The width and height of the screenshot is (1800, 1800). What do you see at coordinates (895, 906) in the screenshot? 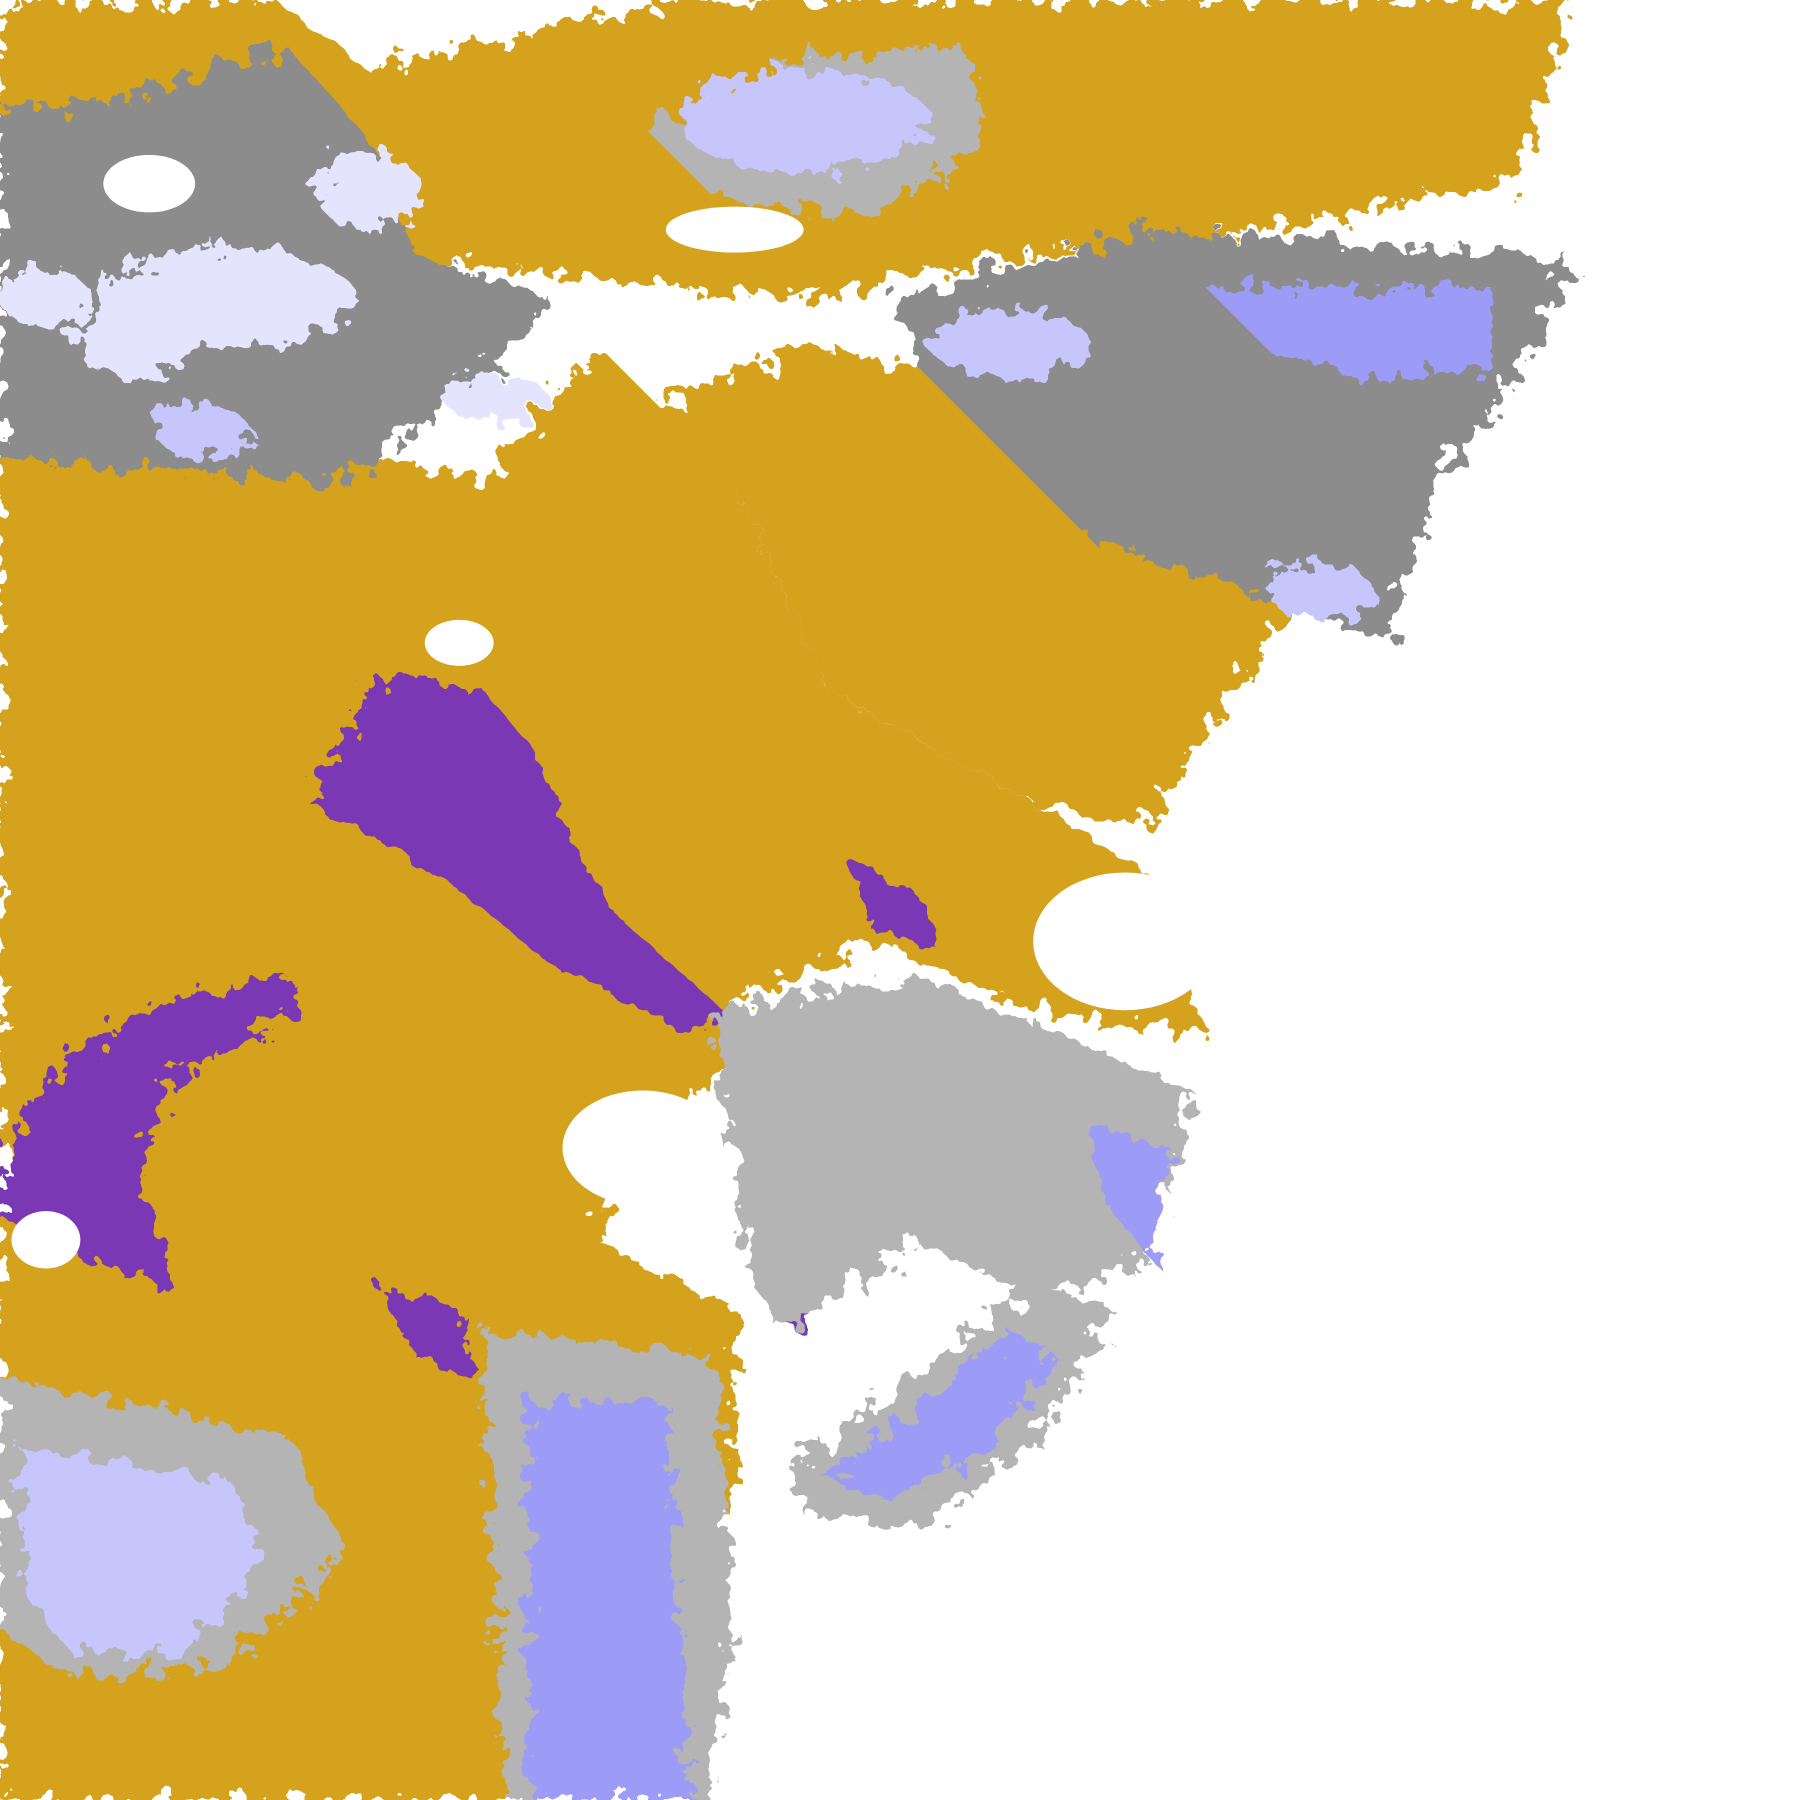
I see `purple-patch` at bounding box center [895, 906].